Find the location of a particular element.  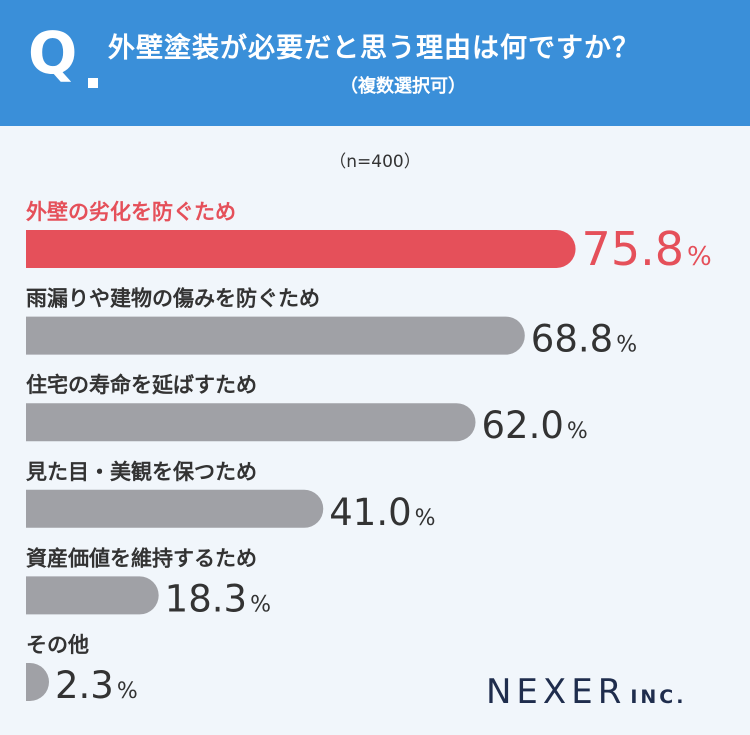

category-label: 見た目・美観を保つため is located at coordinates (141, 472).